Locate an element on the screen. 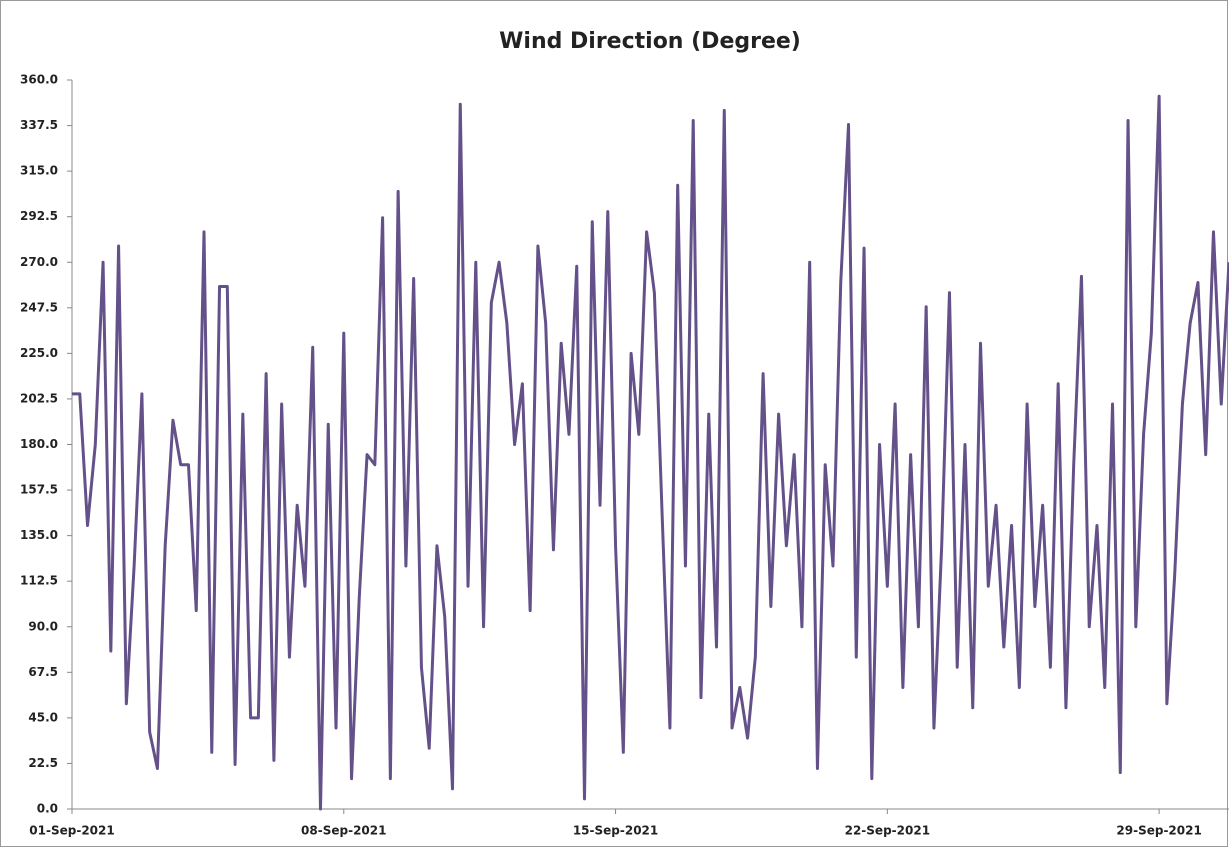 The height and width of the screenshot is (847, 1229). y-tick-label: 360.0 is located at coordinates (39, 80).